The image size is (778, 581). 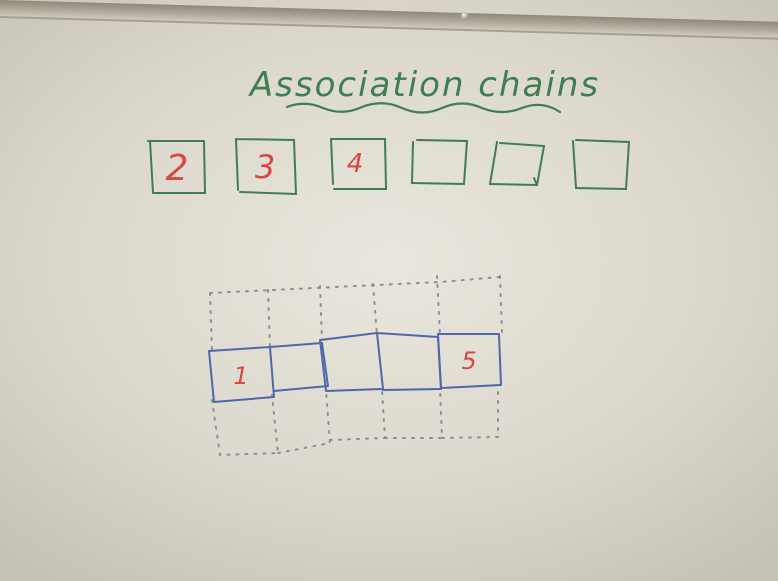 I want to click on top-row-boxes, so click(x=389, y=167).